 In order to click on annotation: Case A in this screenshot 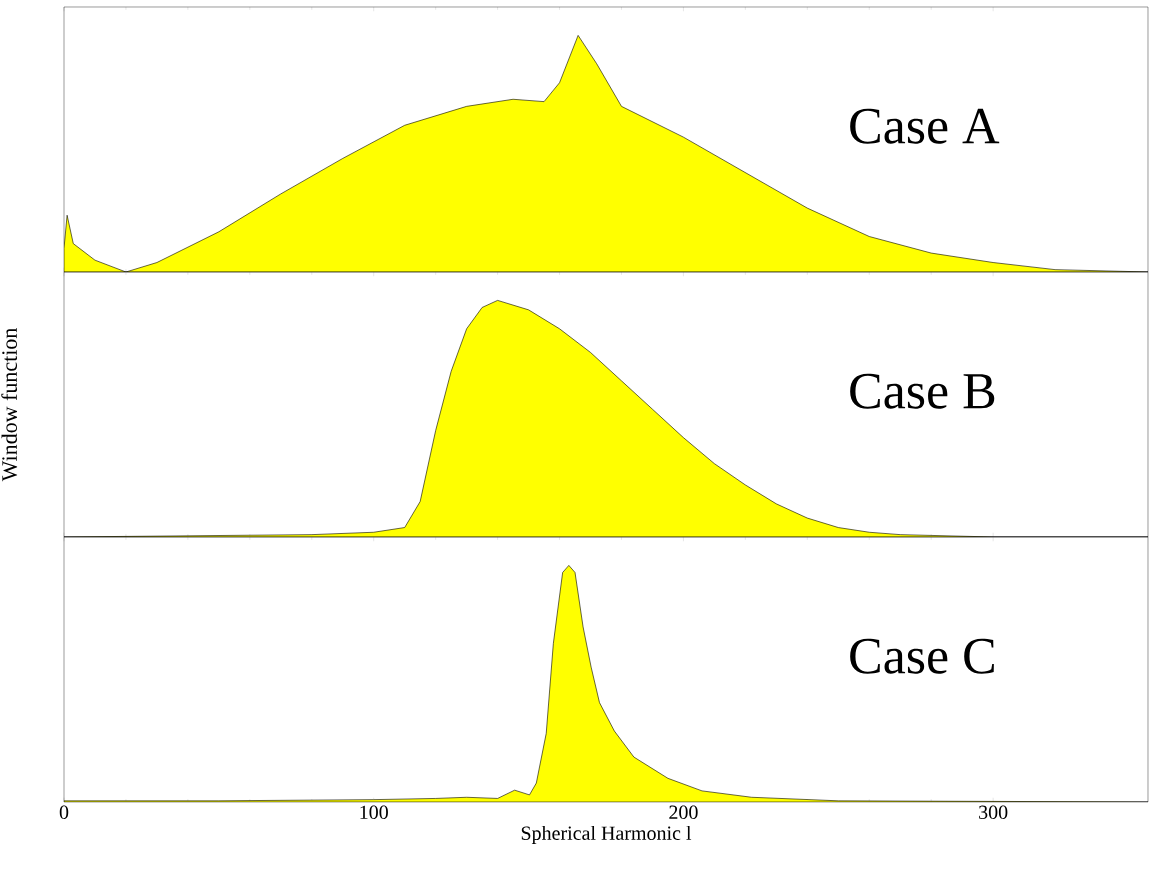, I will do `click(925, 126)`.